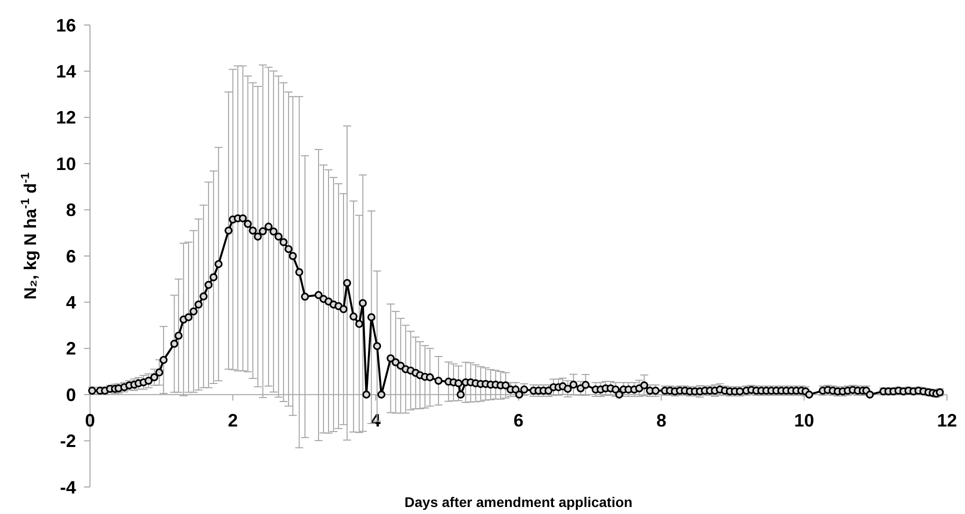  Describe the element at coordinates (947, 420) in the screenshot. I see `x-tick-label: 12` at that location.